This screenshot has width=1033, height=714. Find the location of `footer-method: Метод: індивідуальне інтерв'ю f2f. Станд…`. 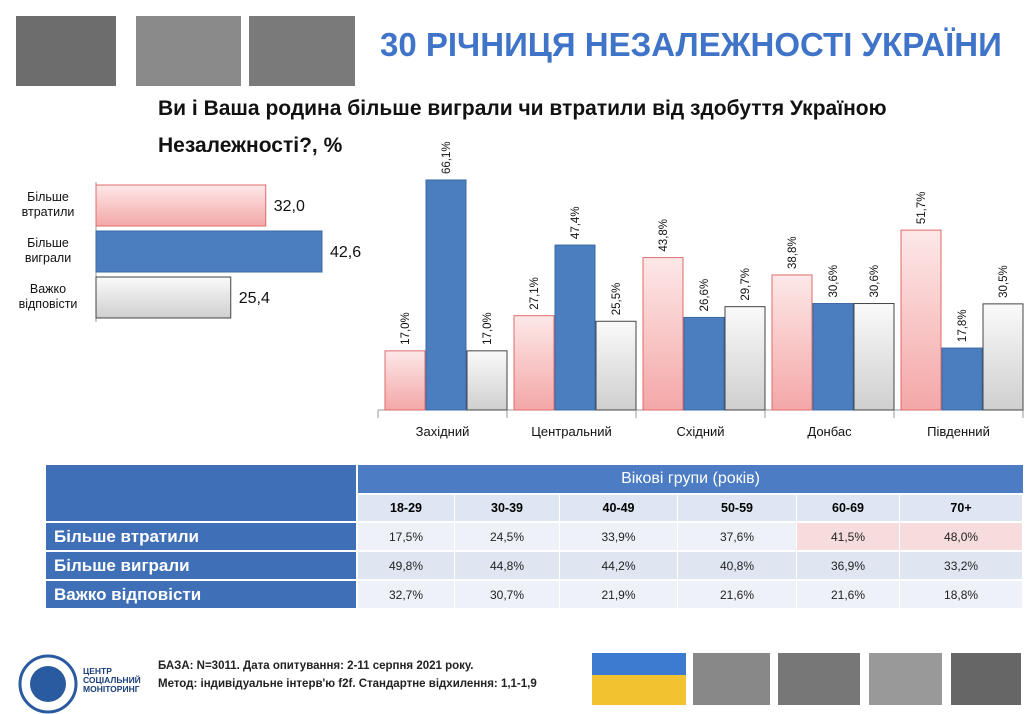

footer-method: Метод: індивідуальне інтерв'ю f2f. Станд… is located at coordinates (347, 684).